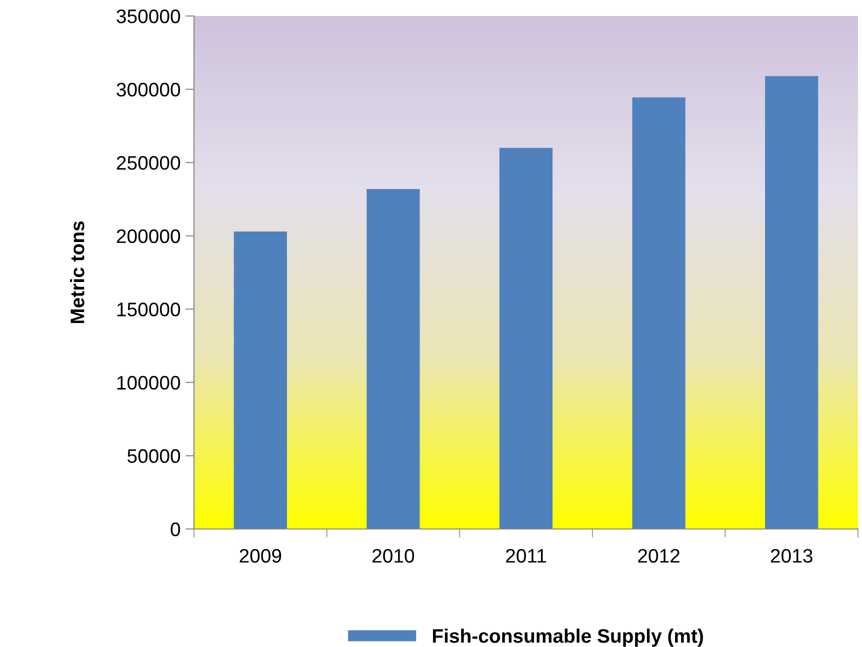 Image resolution: width=862 pixels, height=647 pixels. I want to click on legend-label: Fish-consumable Supply (mt), so click(567, 637).